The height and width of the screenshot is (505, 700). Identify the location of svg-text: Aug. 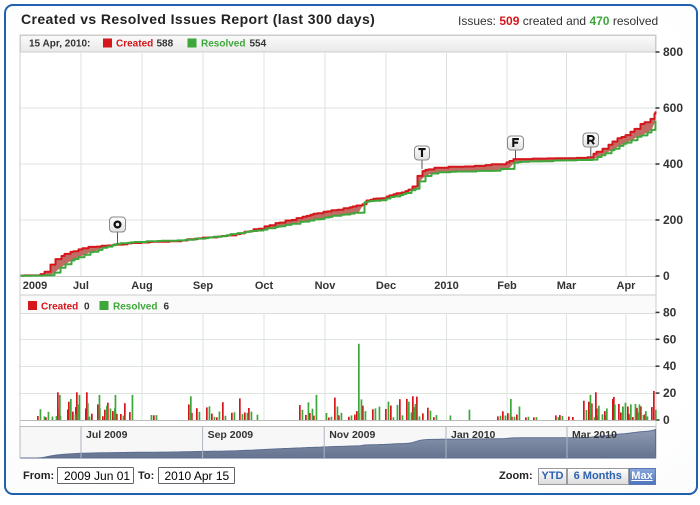
(141, 286).